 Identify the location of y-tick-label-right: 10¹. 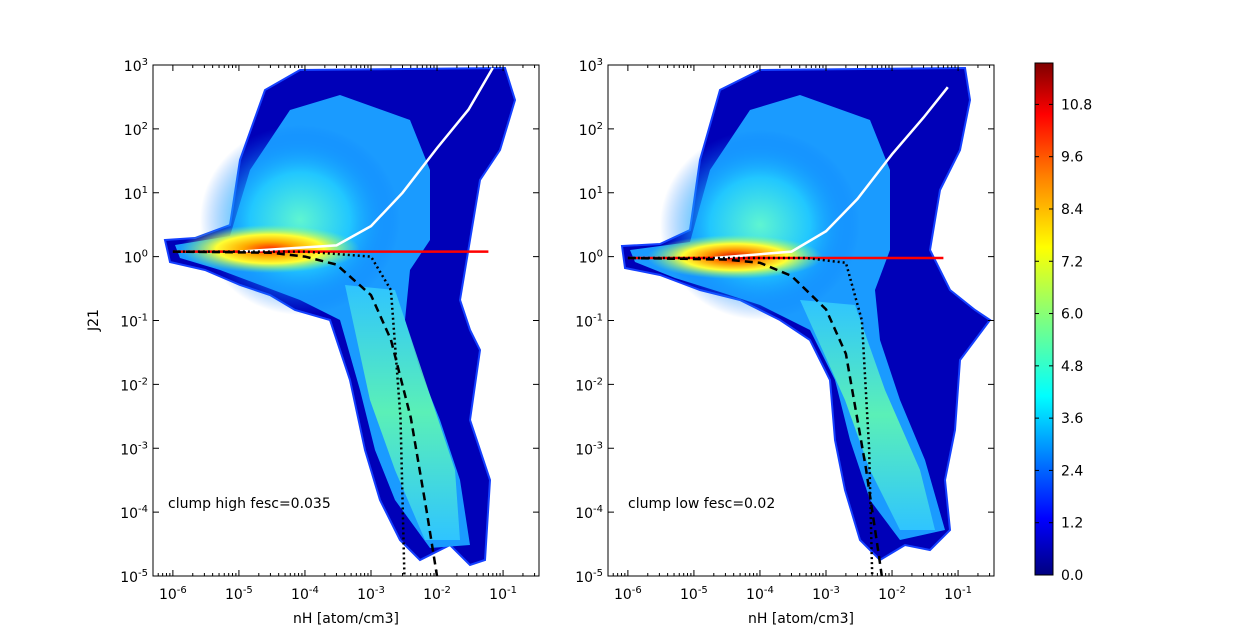
(591, 194).